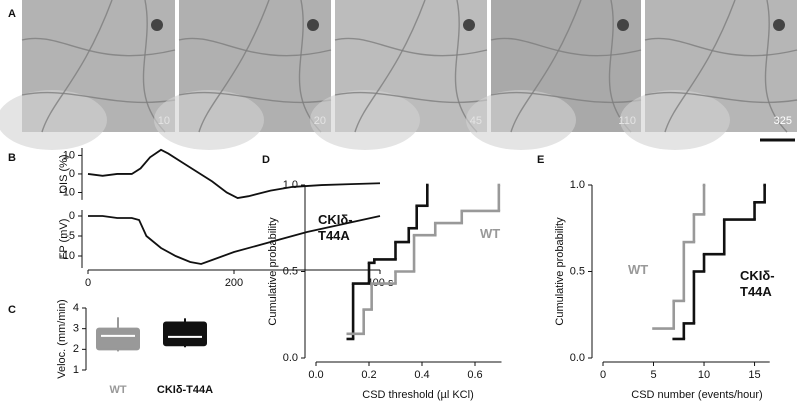  I want to click on image-frame: 10, so click(88, 75).